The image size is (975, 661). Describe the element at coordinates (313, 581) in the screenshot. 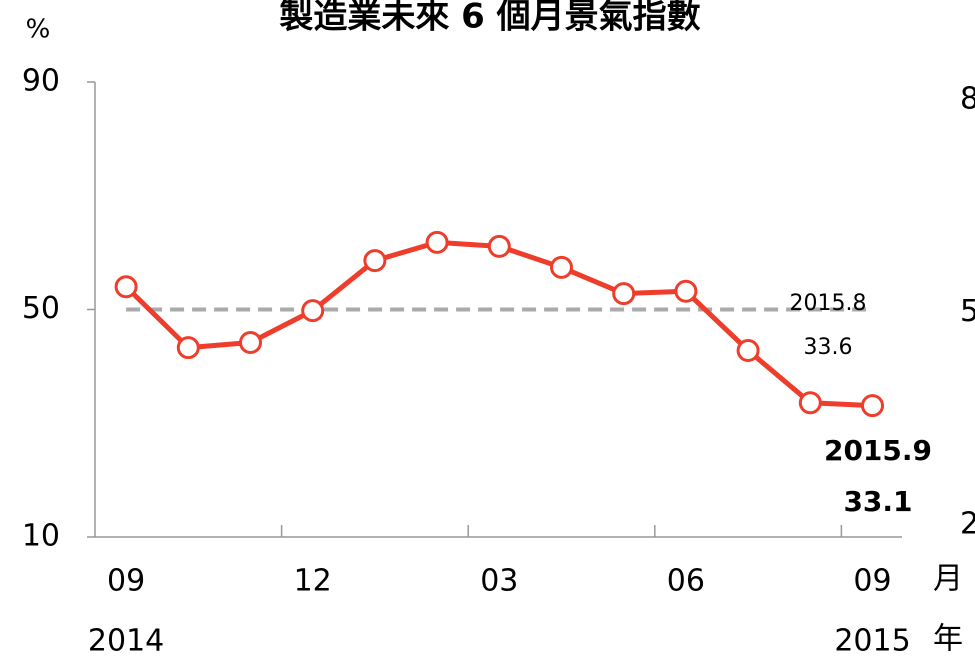

I see `x-tick-label: 12` at that location.